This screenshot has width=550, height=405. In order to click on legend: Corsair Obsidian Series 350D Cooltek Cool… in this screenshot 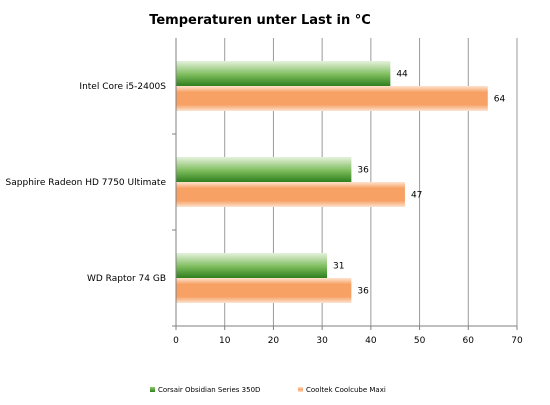, I will do `click(268, 390)`.